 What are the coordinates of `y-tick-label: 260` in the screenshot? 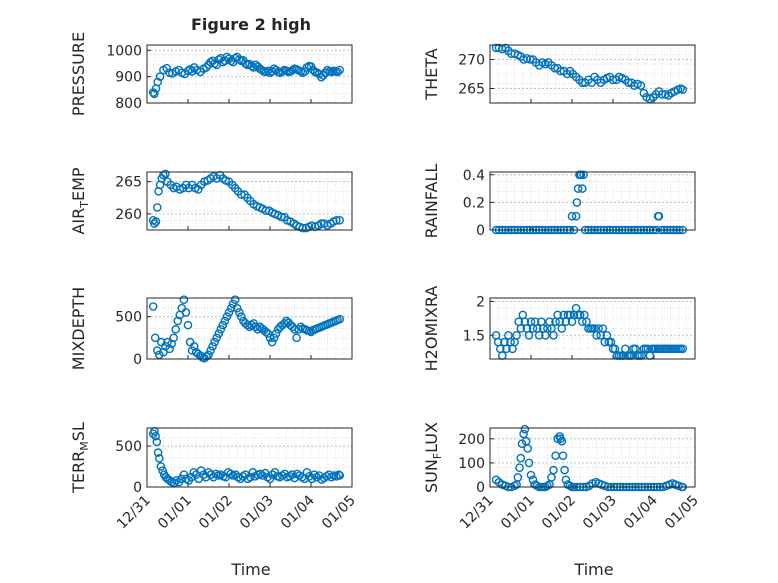 It's located at (128, 215).